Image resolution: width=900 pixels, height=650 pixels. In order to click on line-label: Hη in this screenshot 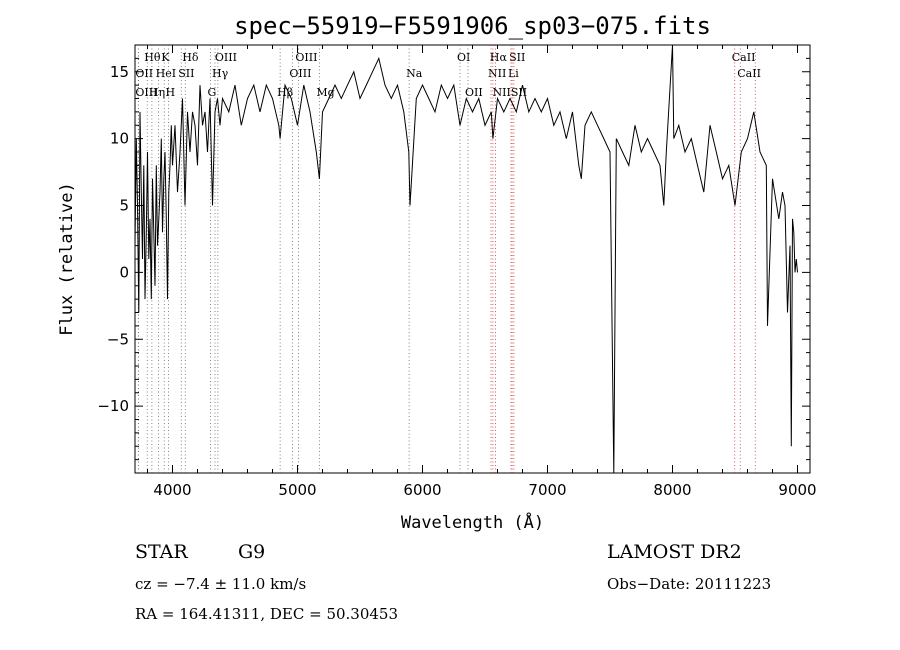, I will do `click(157, 92)`.